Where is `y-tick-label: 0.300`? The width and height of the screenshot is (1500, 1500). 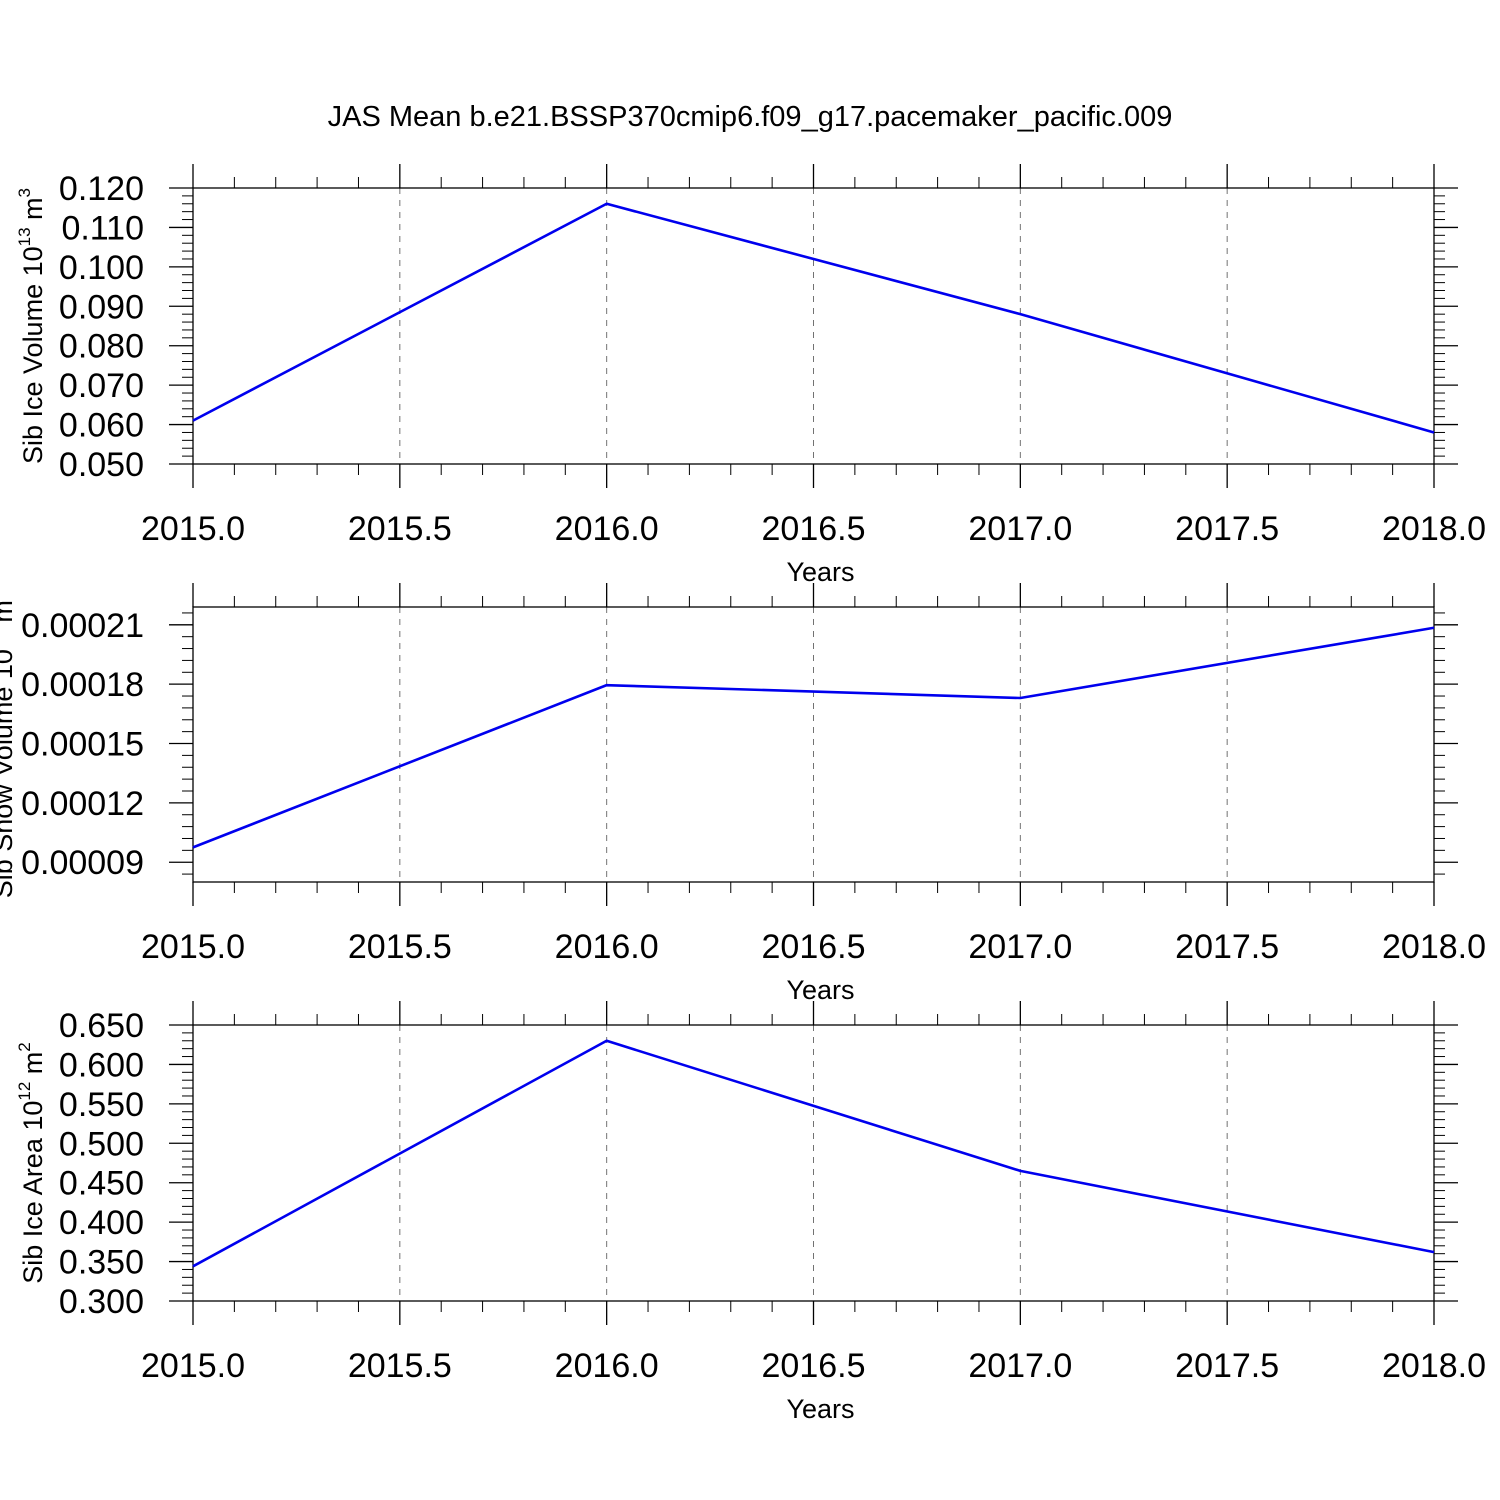
y-tick-label: 0.300 is located at coordinates (101, 1302).